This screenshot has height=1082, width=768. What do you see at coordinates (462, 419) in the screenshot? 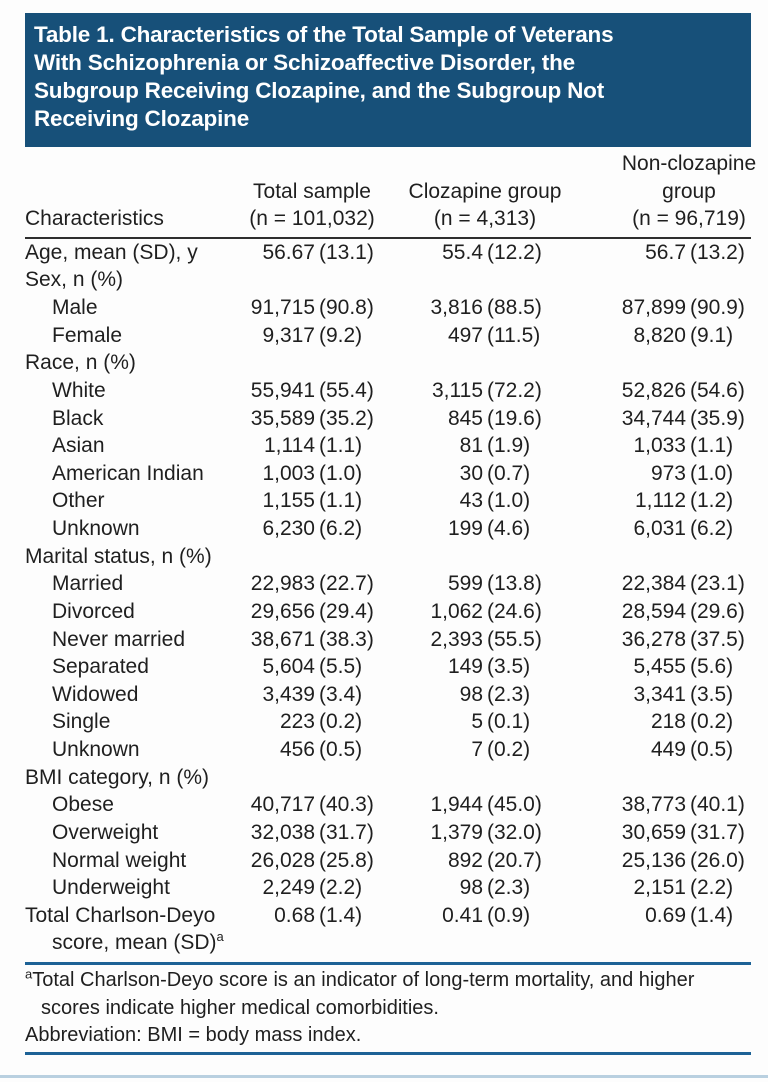
I see `value-cell: 845 (19.6)` at bounding box center [462, 419].